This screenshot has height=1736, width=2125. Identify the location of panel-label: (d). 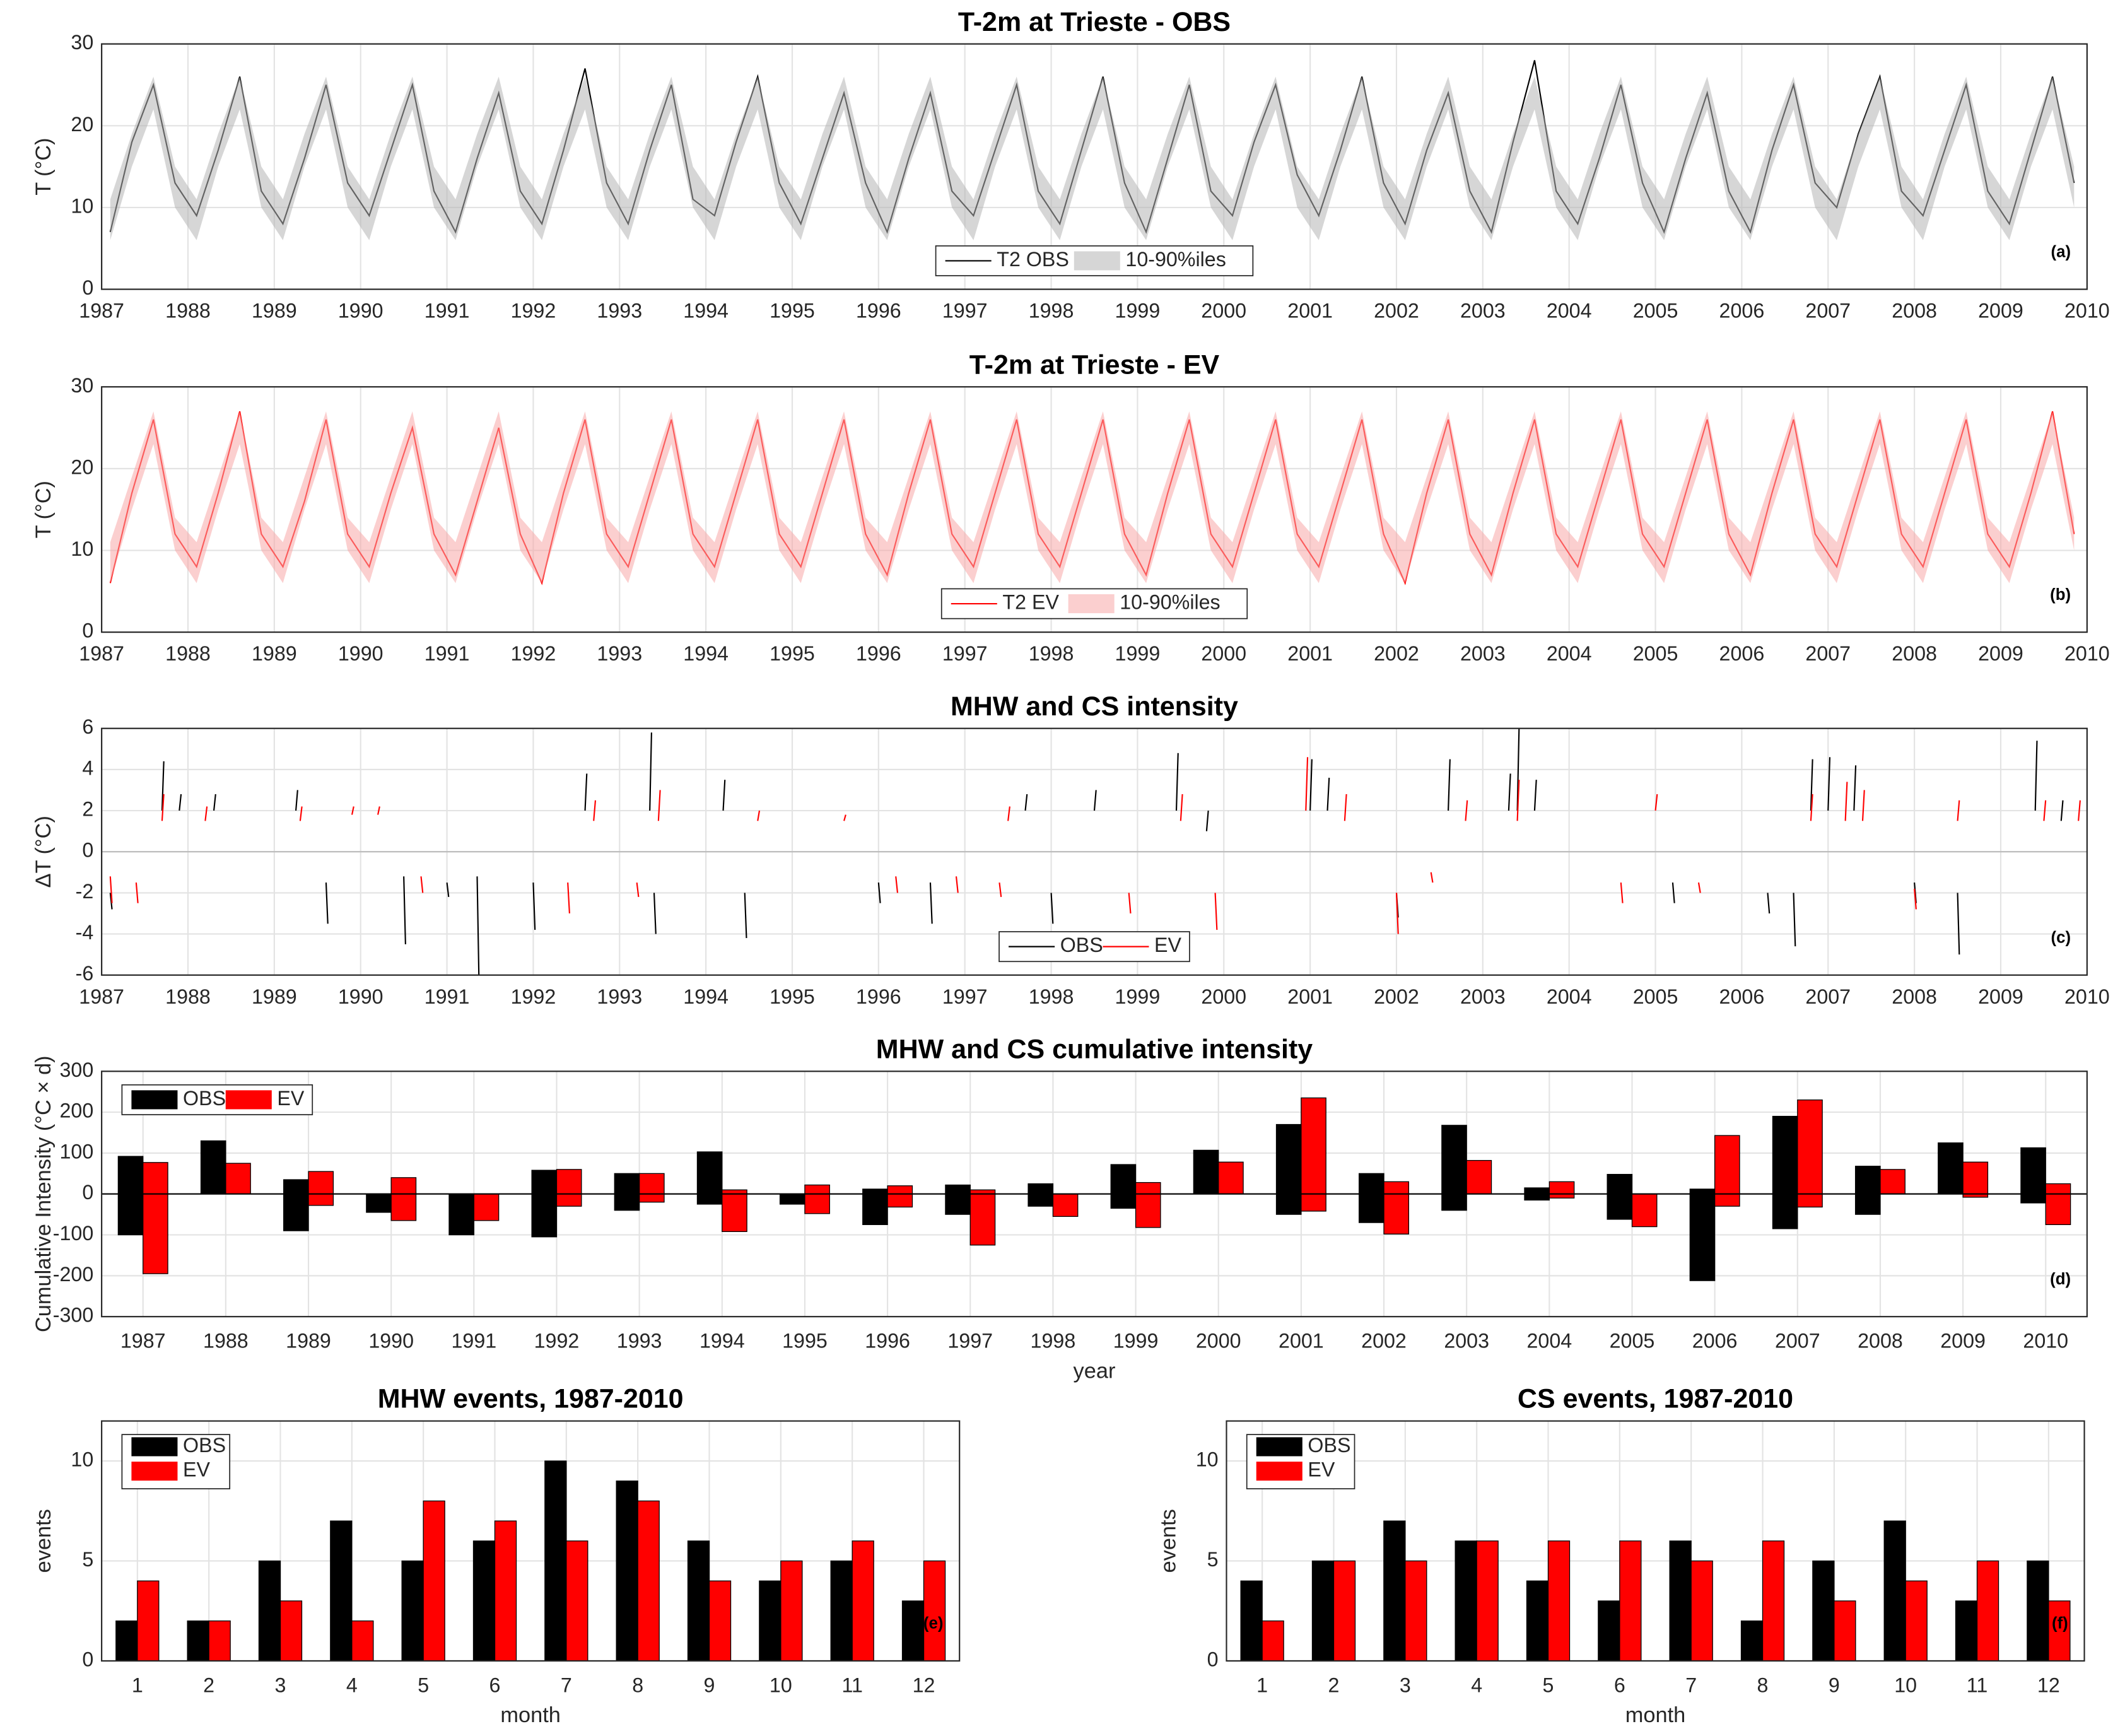
(2060, 1279).